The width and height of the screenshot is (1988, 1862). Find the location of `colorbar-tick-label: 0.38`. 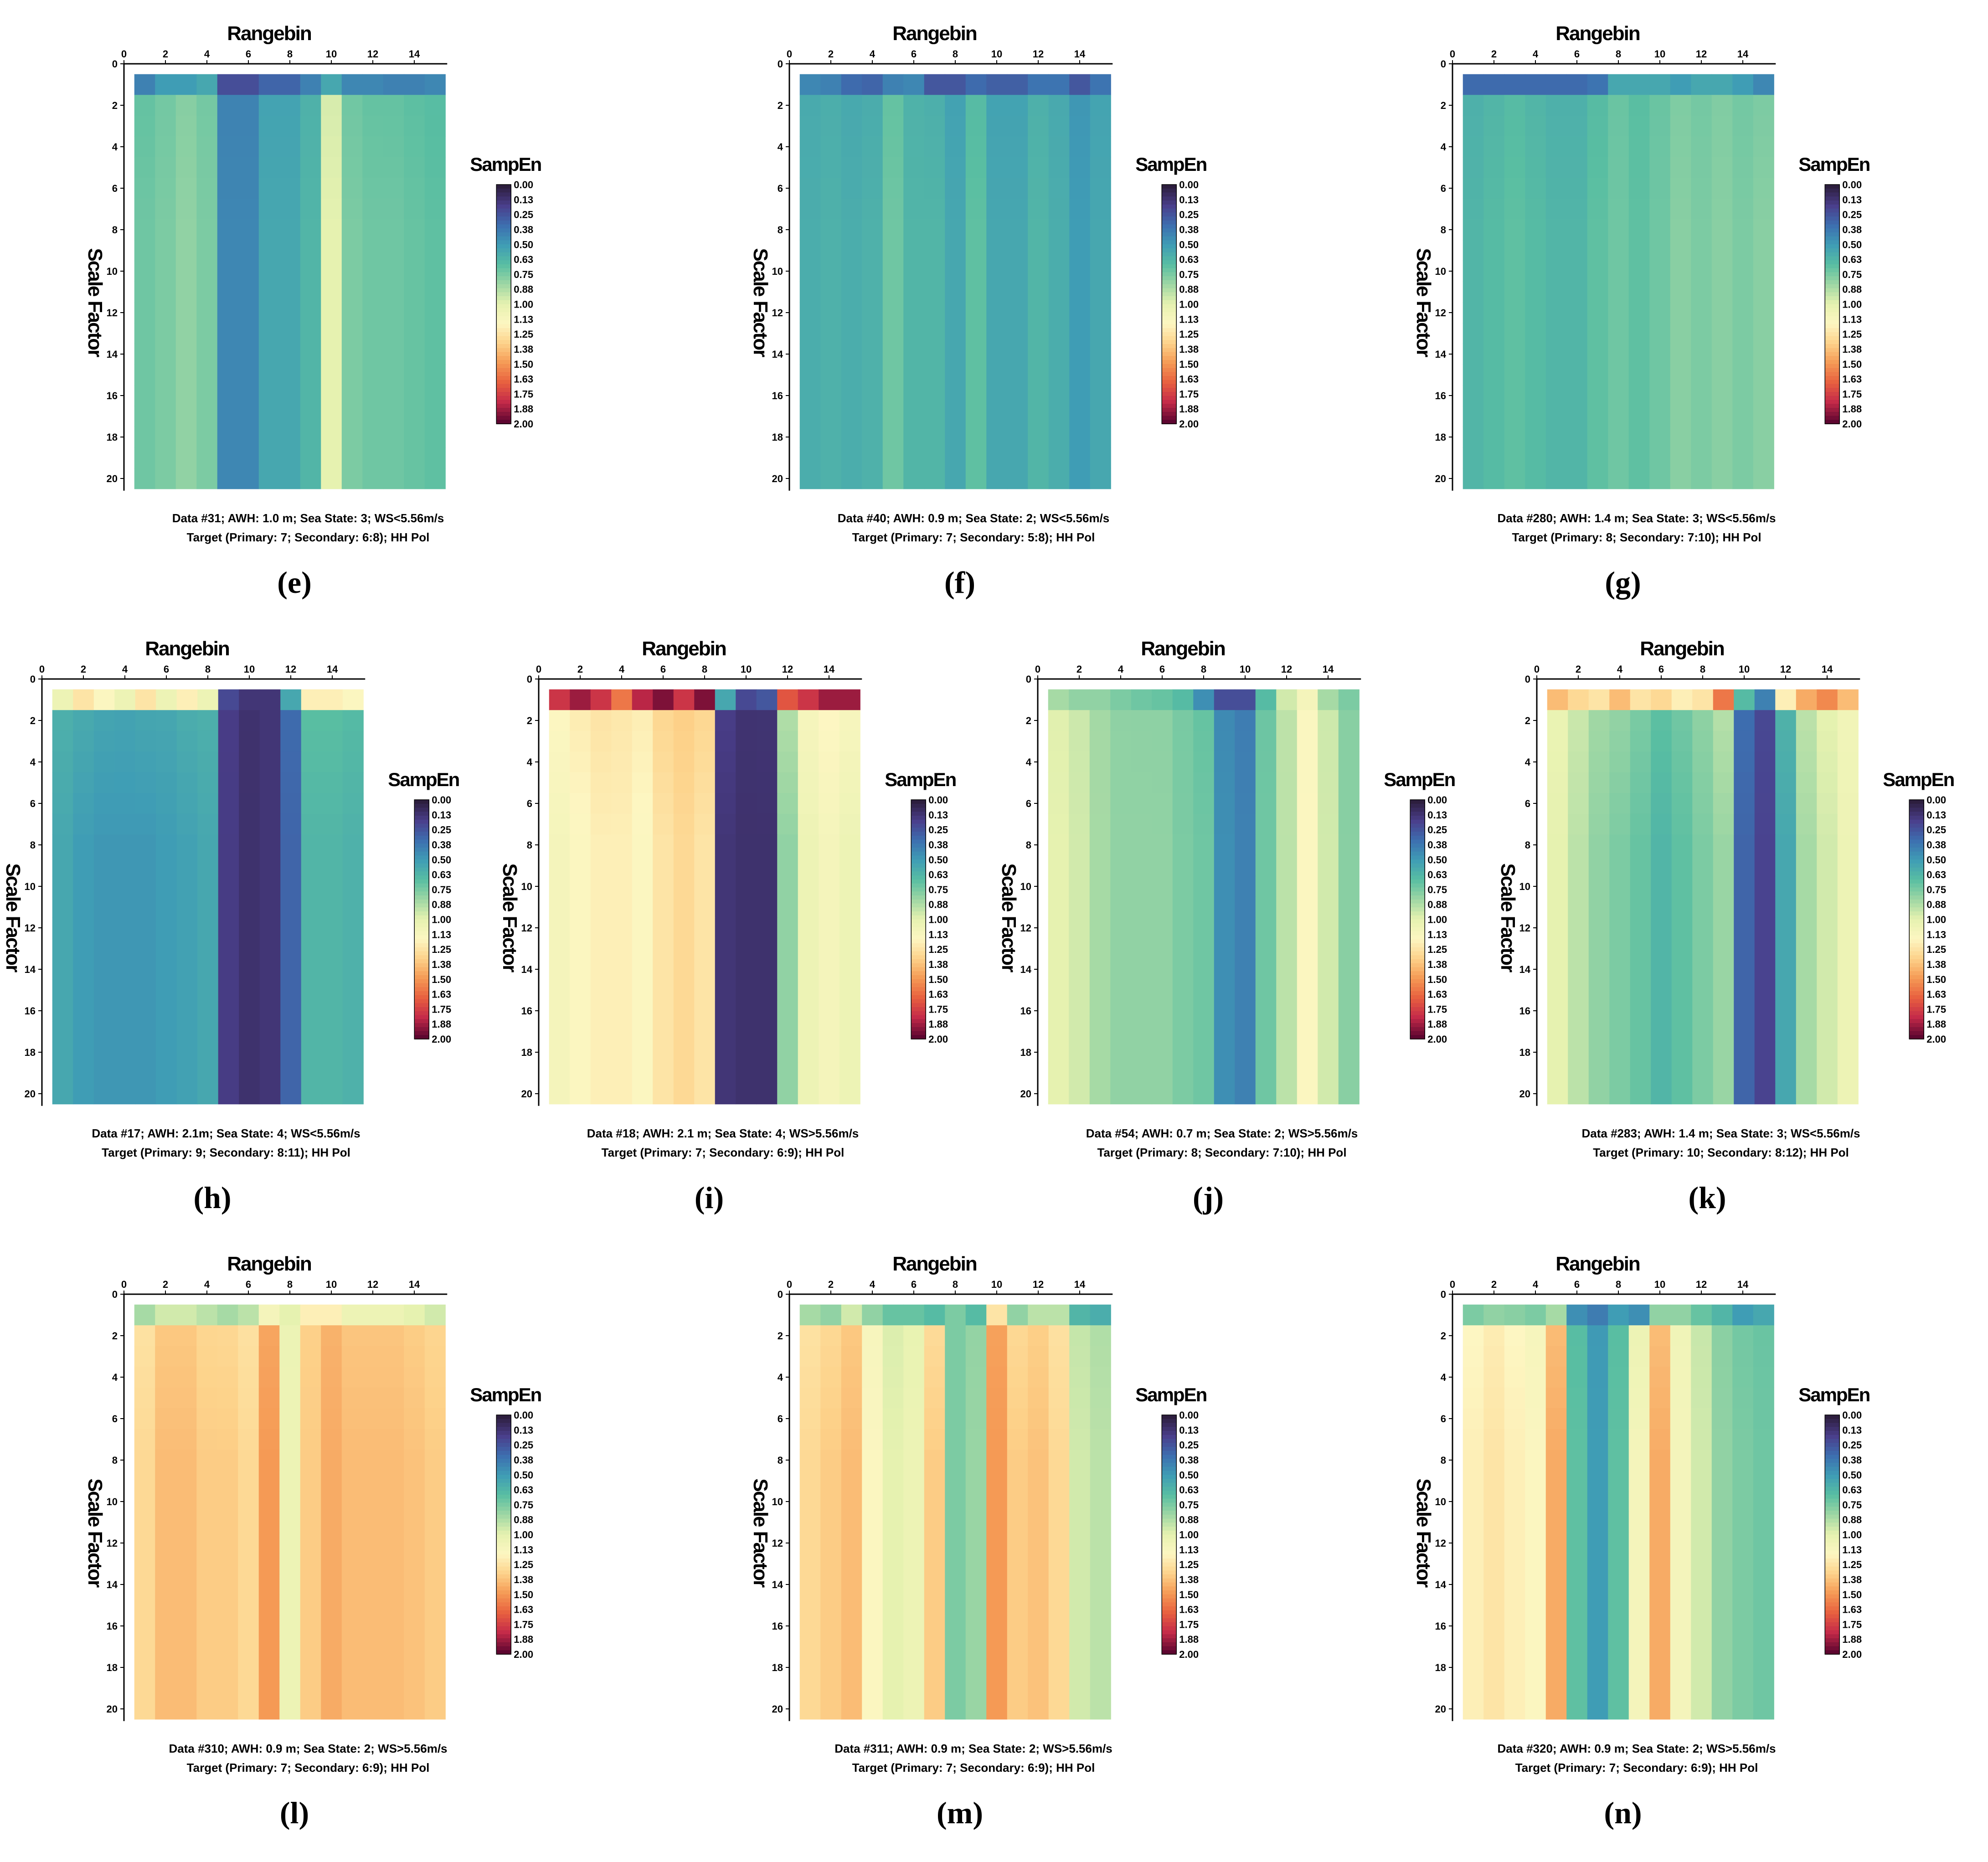

colorbar-tick-label: 0.38 is located at coordinates (1852, 229).